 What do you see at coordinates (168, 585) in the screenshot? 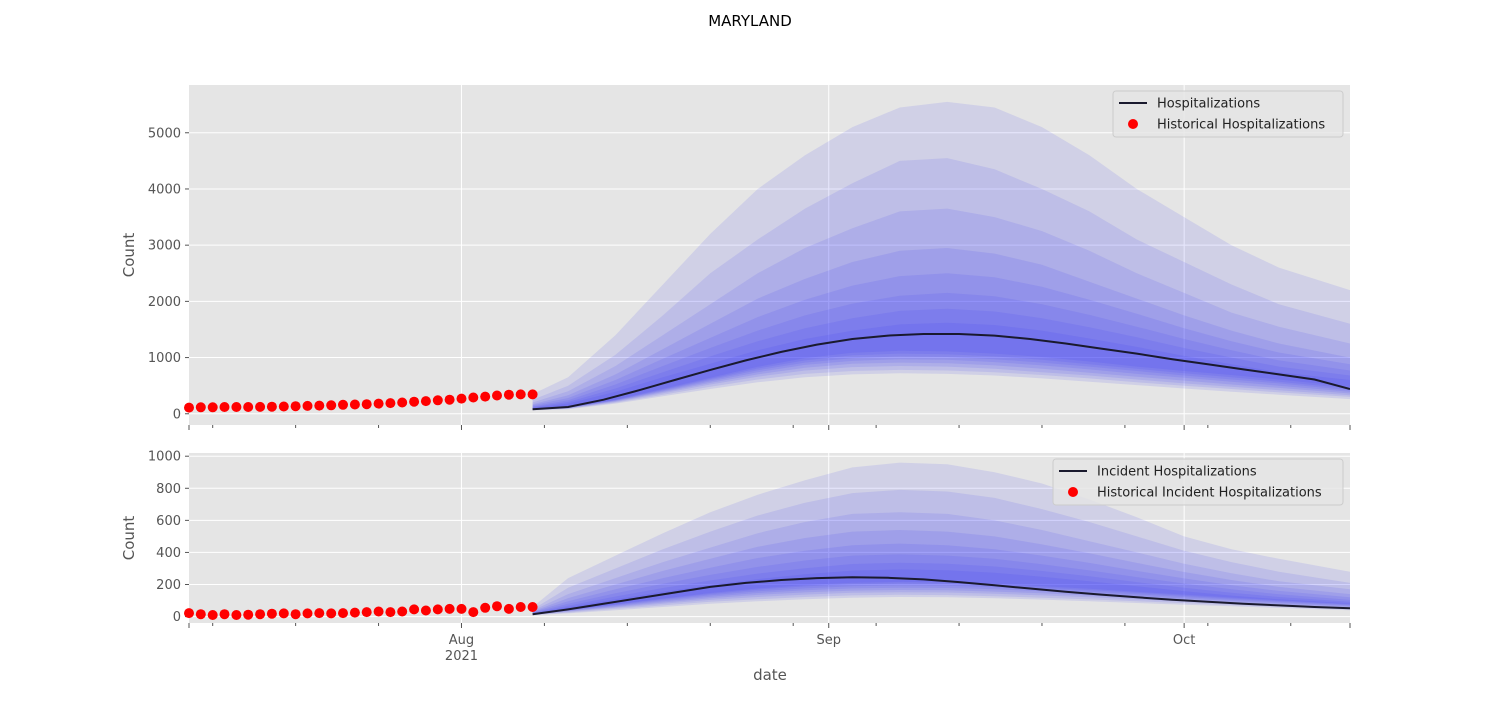
I see `y-tick-label: 200` at bounding box center [168, 585].